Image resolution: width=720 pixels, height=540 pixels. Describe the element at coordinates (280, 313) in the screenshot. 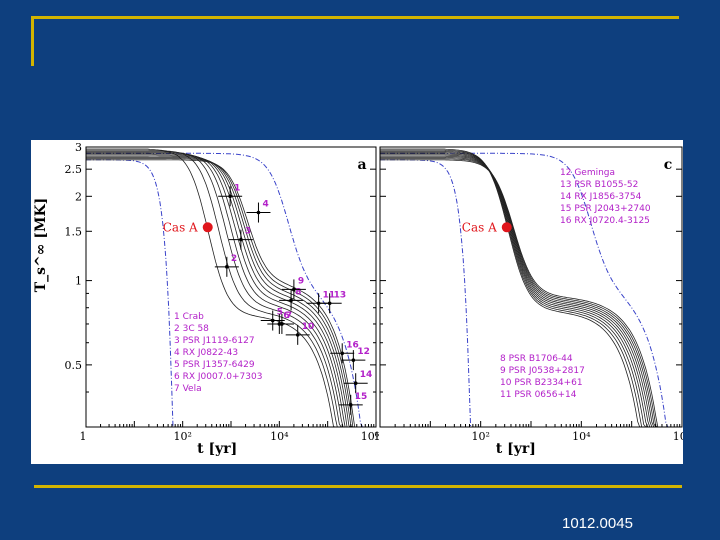

I see `source-number-label: 5` at that location.